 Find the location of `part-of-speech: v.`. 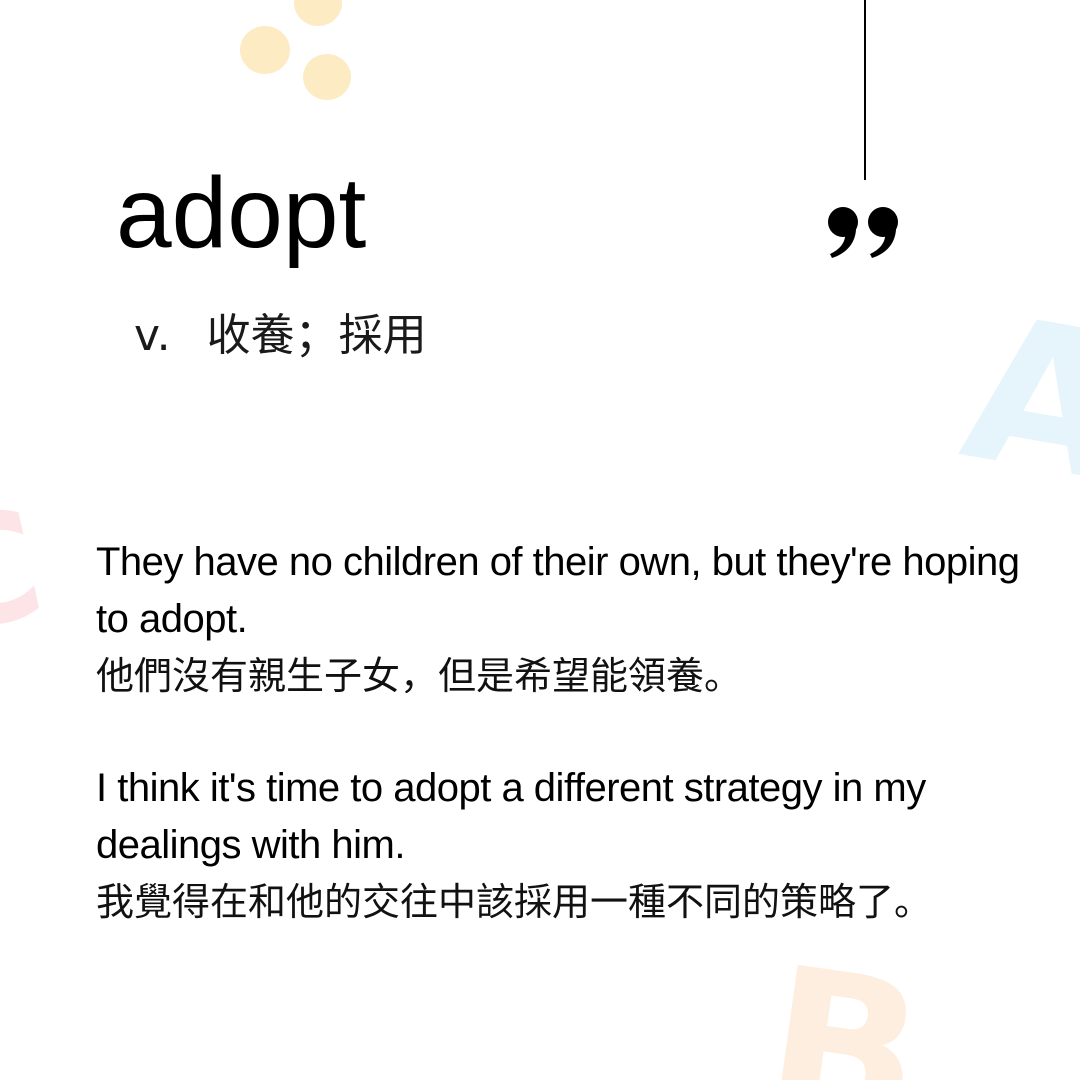

part-of-speech: v. is located at coordinates (152, 335).